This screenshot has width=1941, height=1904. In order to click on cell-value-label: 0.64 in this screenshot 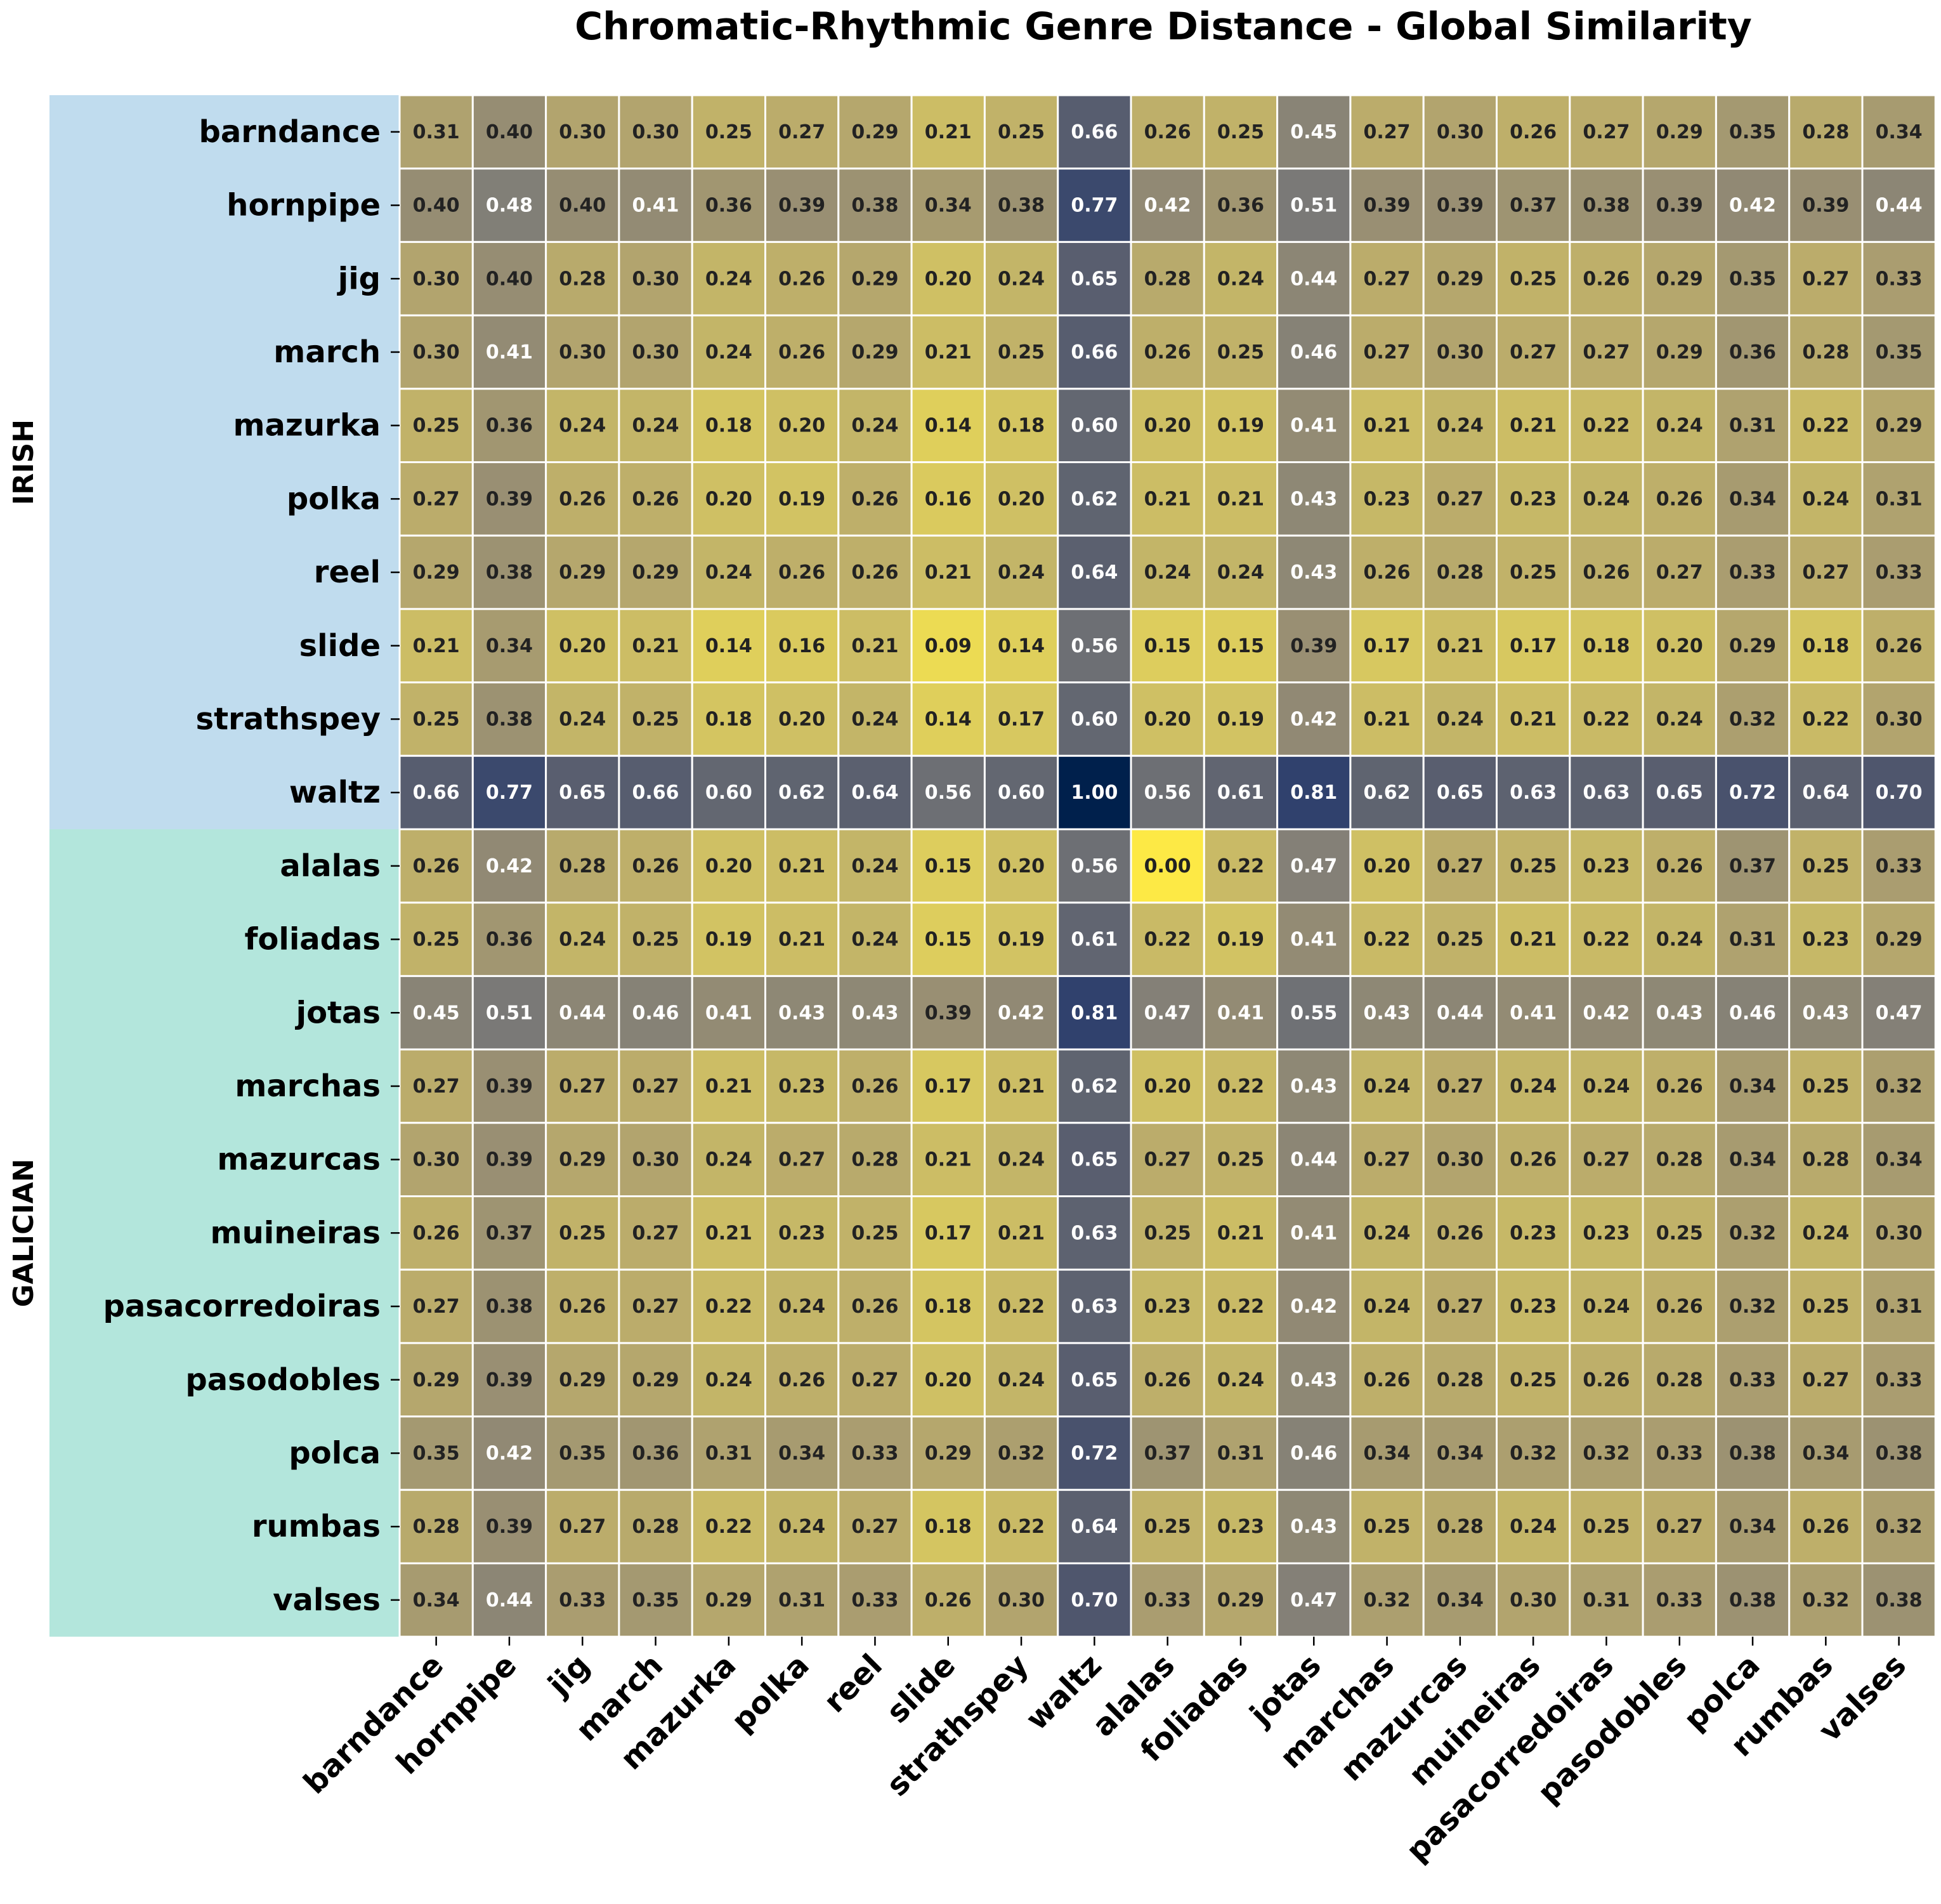, I will do `click(1094, 1527)`.